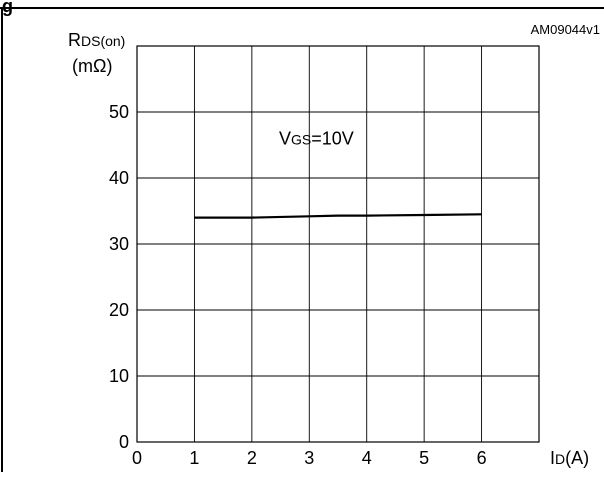  I want to click on series-layer, so click(338, 216).